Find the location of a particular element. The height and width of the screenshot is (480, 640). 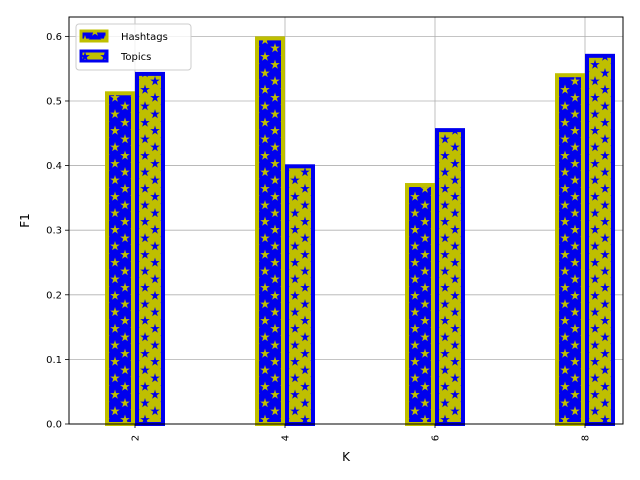

x-tick-label: 4 is located at coordinates (286, 438).